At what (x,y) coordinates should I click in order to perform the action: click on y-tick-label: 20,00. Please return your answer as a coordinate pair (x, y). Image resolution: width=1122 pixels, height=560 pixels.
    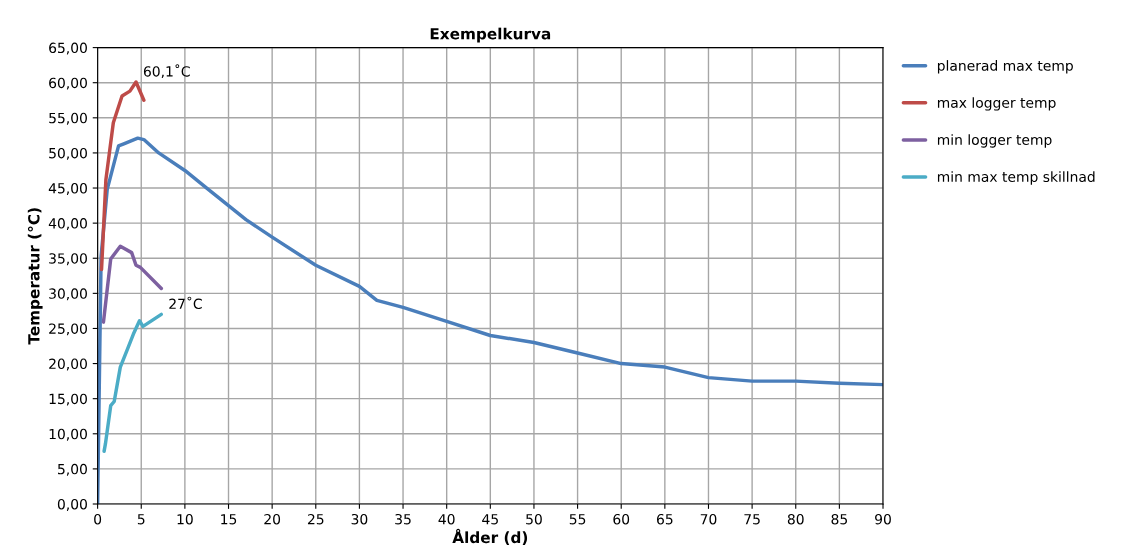
    Looking at the image, I should click on (68, 364).